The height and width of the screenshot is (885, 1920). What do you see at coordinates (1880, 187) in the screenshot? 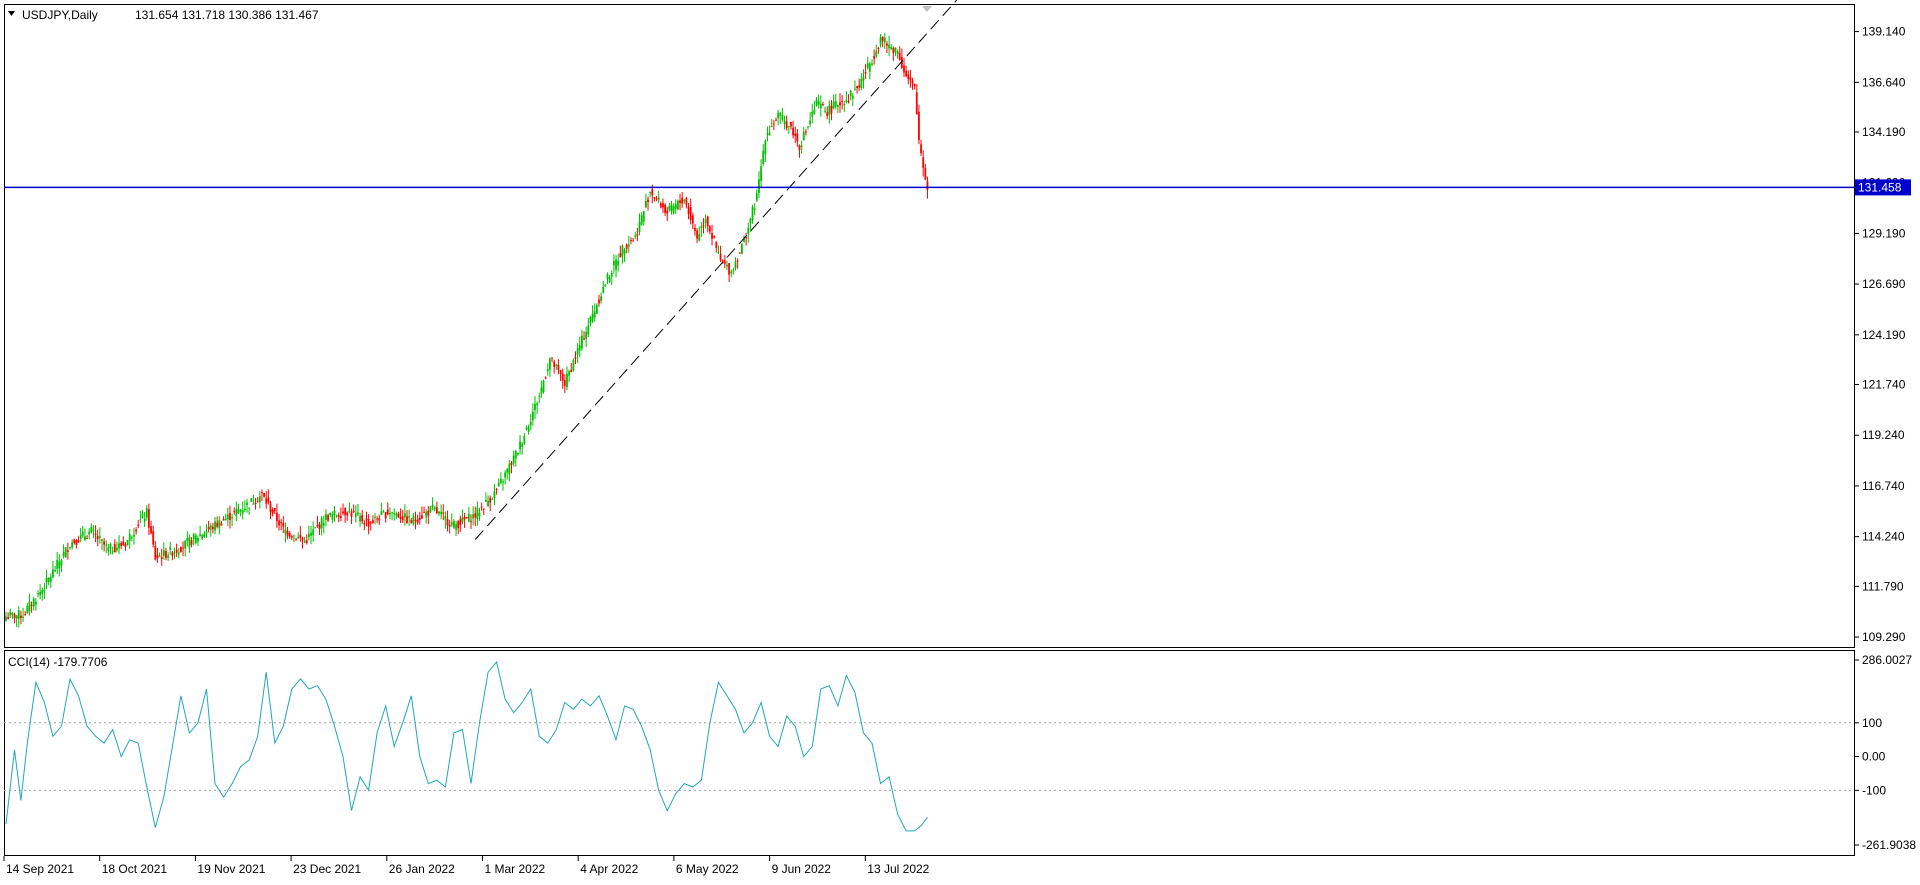
I see `current-price-label: 131.458` at bounding box center [1880, 187].